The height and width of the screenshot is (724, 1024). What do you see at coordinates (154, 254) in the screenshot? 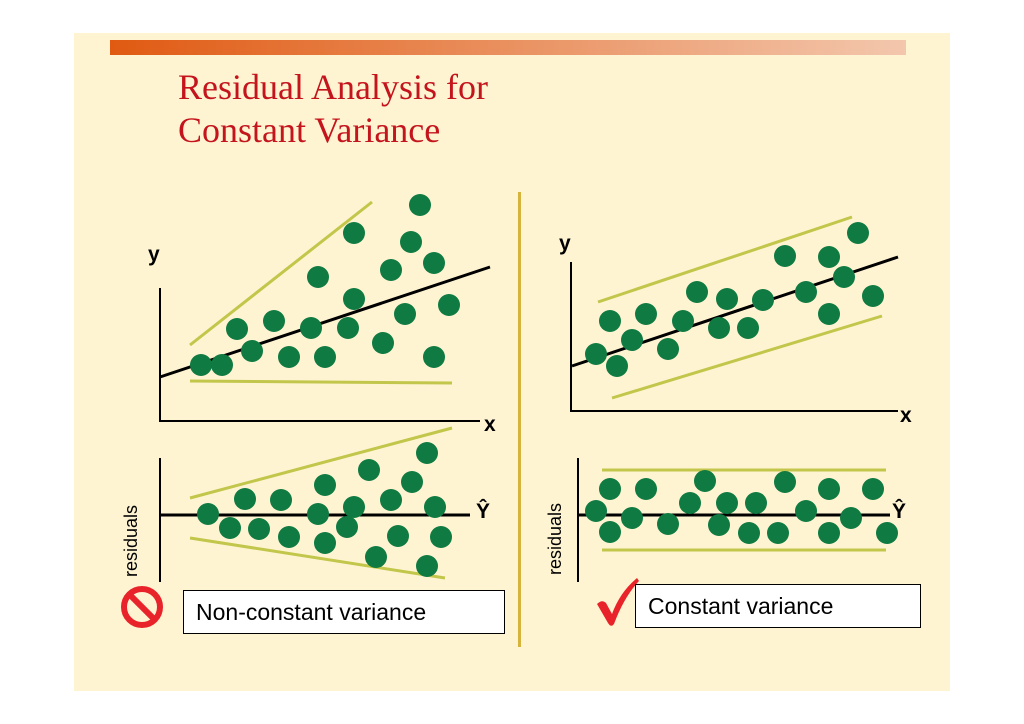
I see `left-y-axis-label: y` at bounding box center [154, 254].